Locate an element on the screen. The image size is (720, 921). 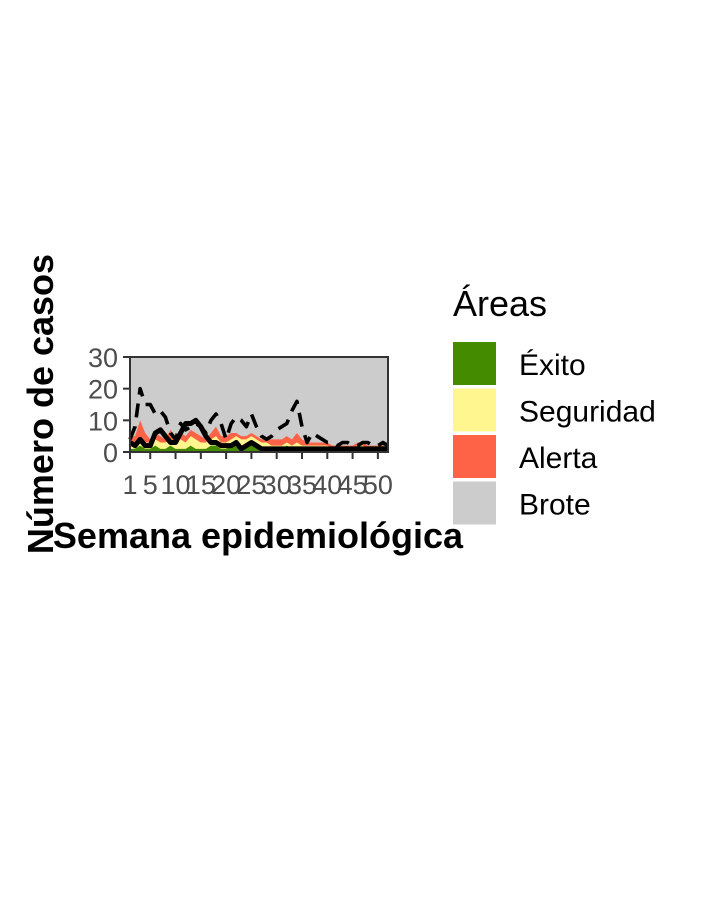
y-tick-label: 10 is located at coordinates (103, 421).